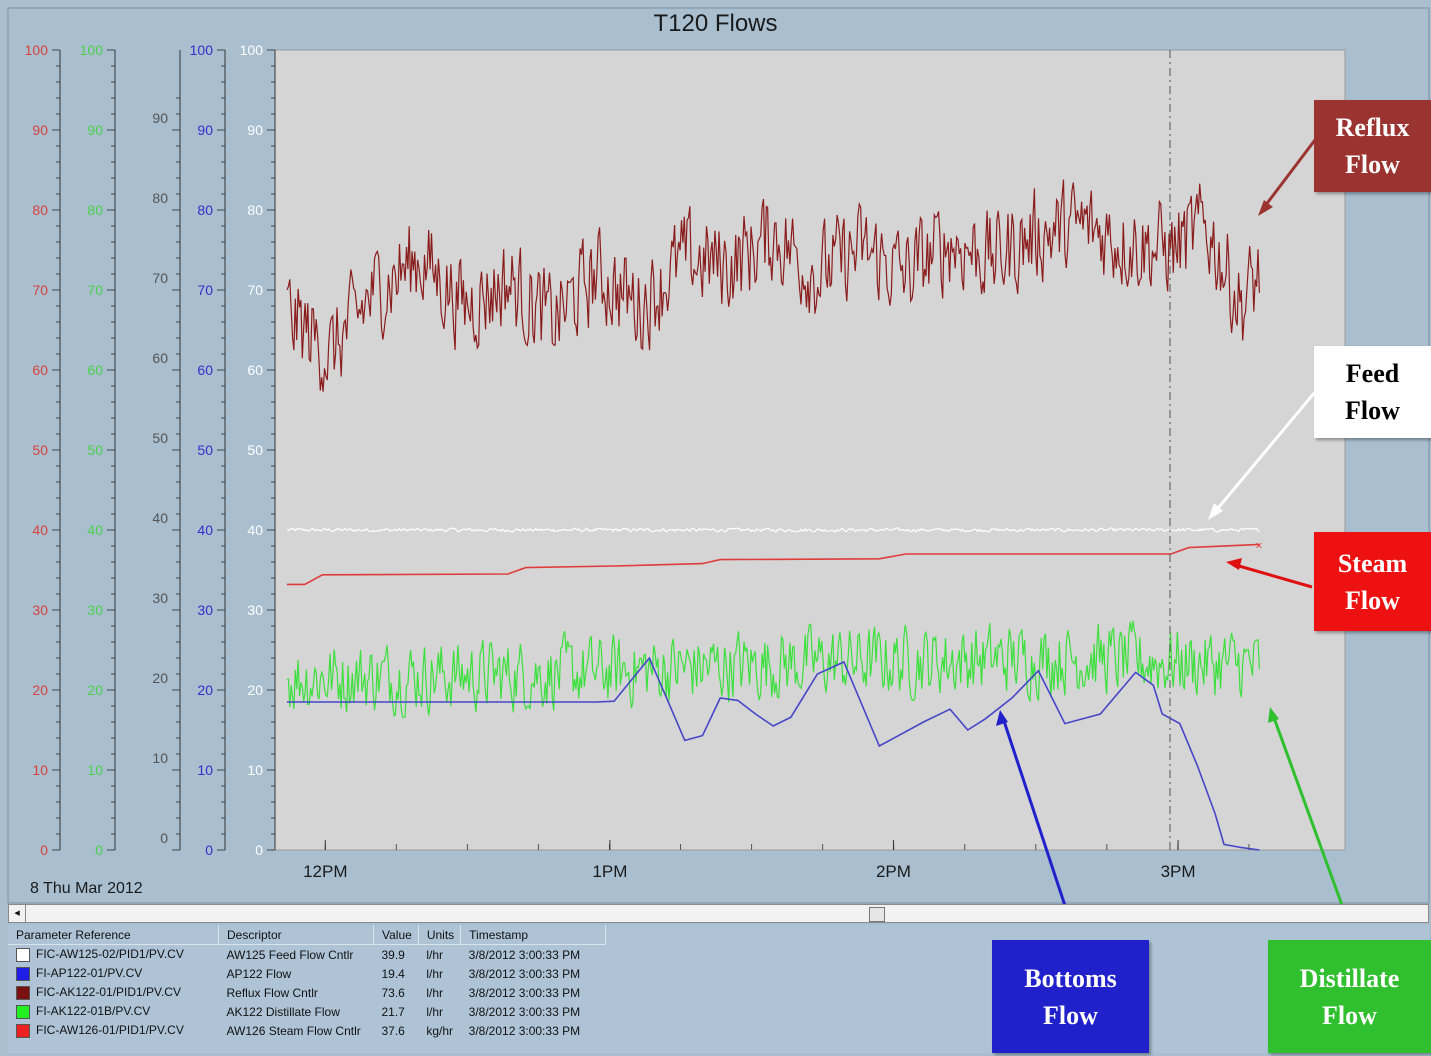 Image resolution: width=1431 pixels, height=1056 pixels. Describe the element at coordinates (1372, 127) in the screenshot. I see `callout-line: Reflux` at that location.